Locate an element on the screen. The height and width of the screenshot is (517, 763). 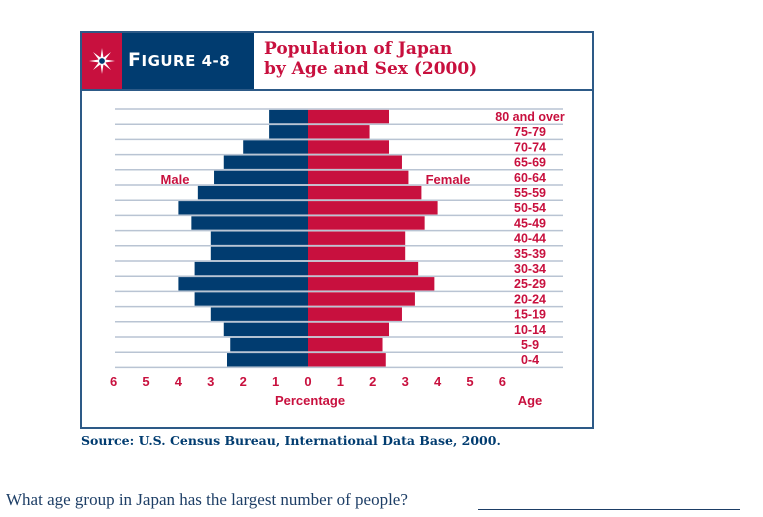
figure-label-initial: F is located at coordinates (135, 60).